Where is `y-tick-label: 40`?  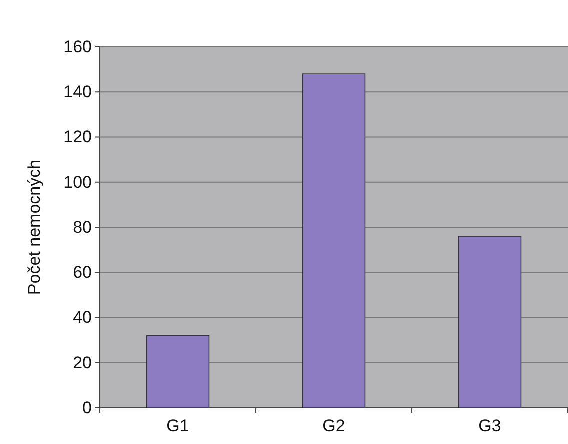
y-tick-label: 40 is located at coordinates (82, 318).